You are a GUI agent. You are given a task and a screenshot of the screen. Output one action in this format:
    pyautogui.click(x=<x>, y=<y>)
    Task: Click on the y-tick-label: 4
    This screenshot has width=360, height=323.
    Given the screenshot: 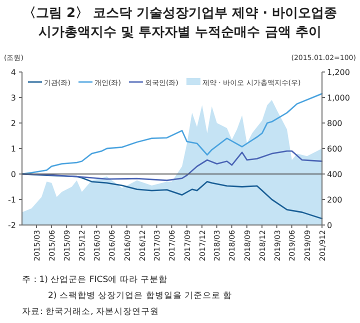 What is the action you would take?
    pyautogui.click(x=13, y=72)
    